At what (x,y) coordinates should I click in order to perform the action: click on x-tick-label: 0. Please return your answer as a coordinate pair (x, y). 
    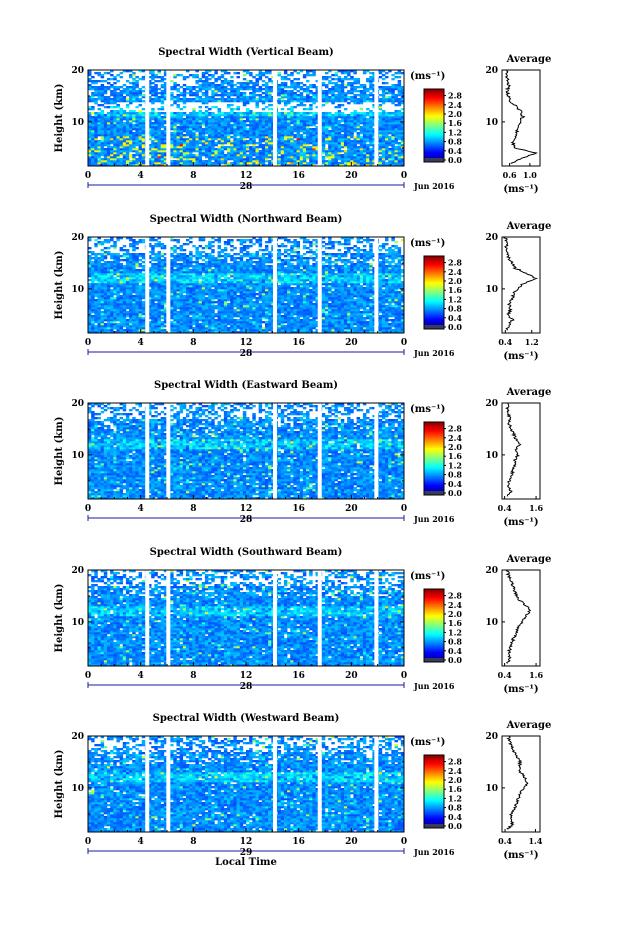
    Looking at the image, I should click on (88, 176).